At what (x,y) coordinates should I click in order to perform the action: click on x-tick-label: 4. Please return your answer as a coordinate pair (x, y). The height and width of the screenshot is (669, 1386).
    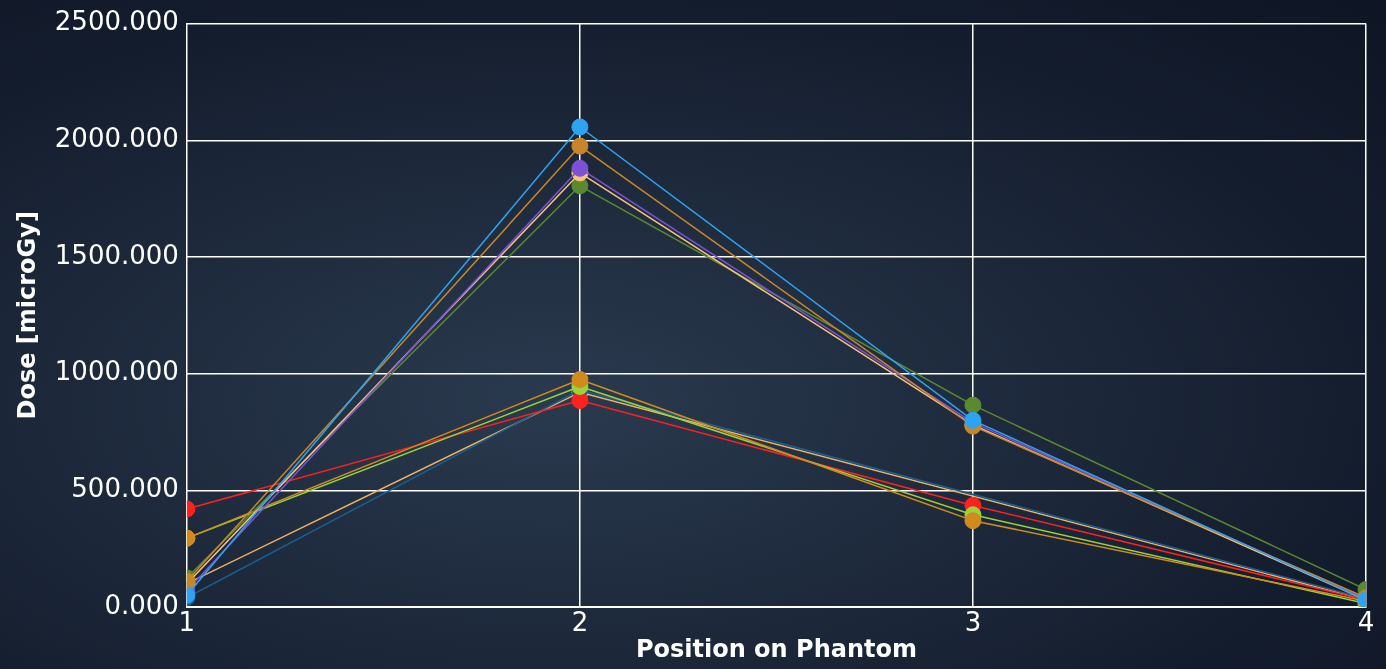
    Looking at the image, I should click on (1366, 622).